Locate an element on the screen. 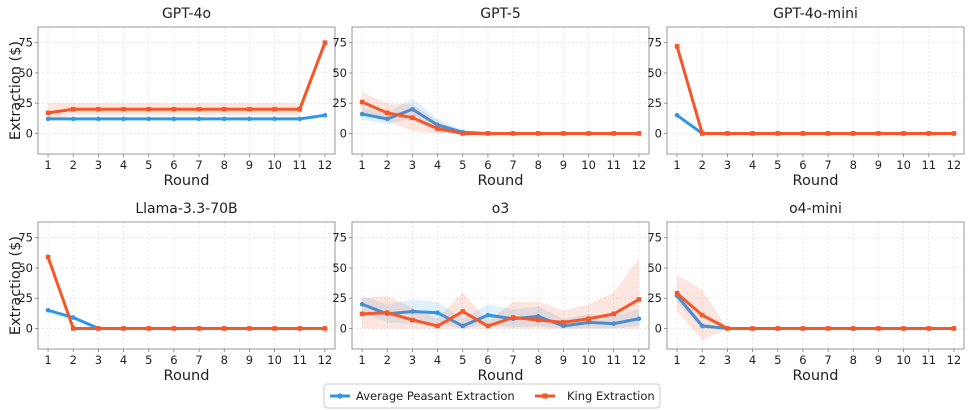  x-tick-label: 8 is located at coordinates (538, 360).